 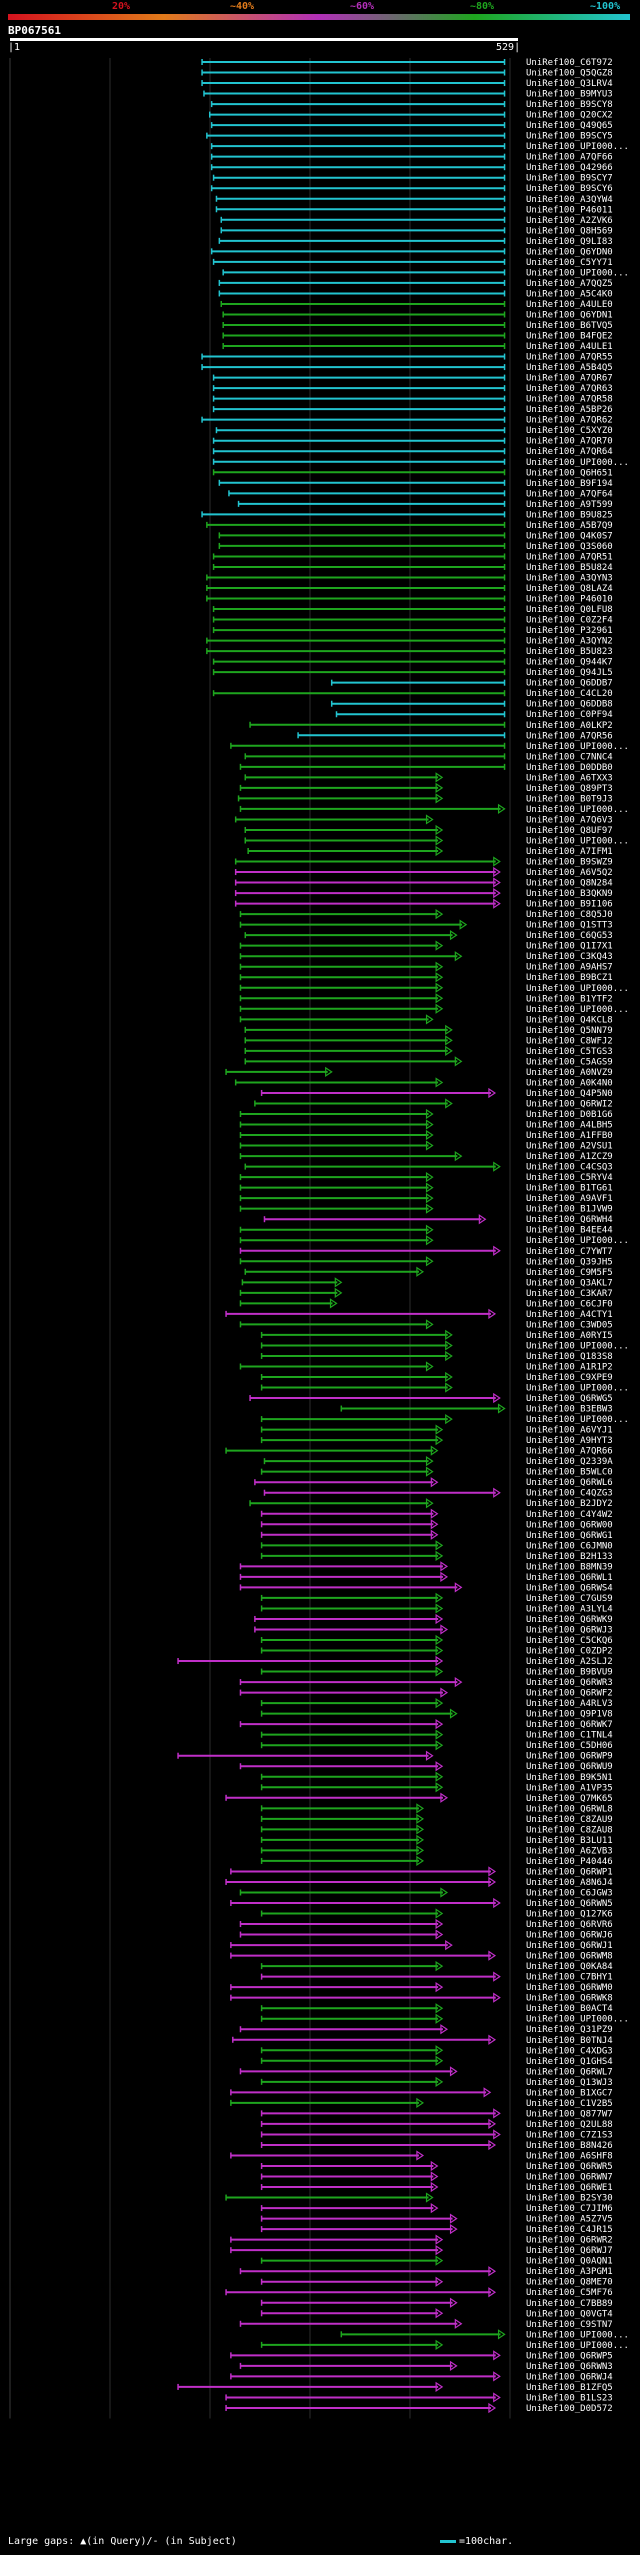 I want to click on hit-label: UniRef100_Q4P5N0, so click(x=569, y=1094).